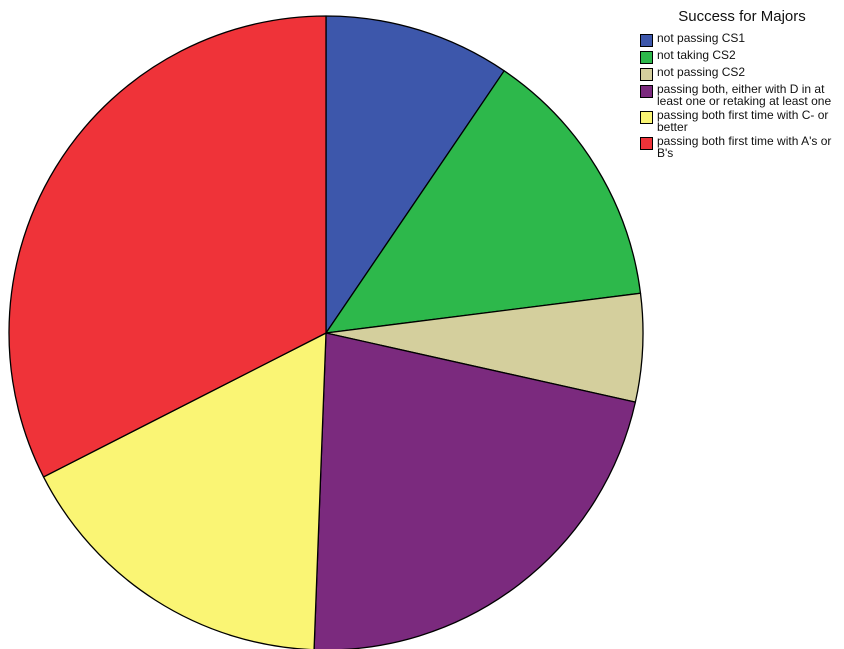 Image resolution: width=844 pixels, height=649 pixels. Describe the element at coordinates (701, 72) in the screenshot. I see `legend-label: not passing CS2` at that location.